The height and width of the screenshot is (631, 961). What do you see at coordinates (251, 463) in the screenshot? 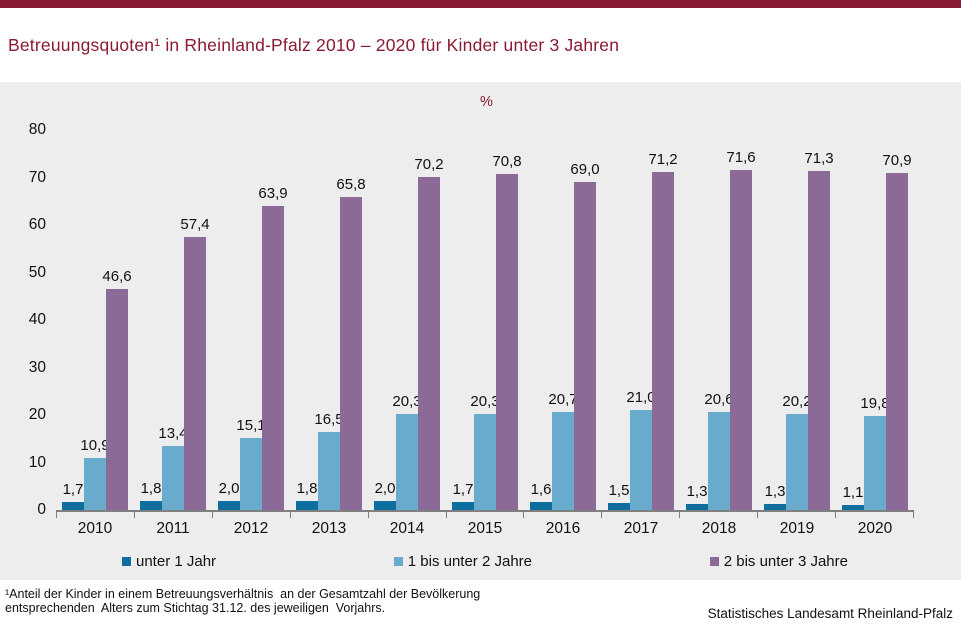
I see `bar-series2-2012: 15,1` at bounding box center [251, 463].